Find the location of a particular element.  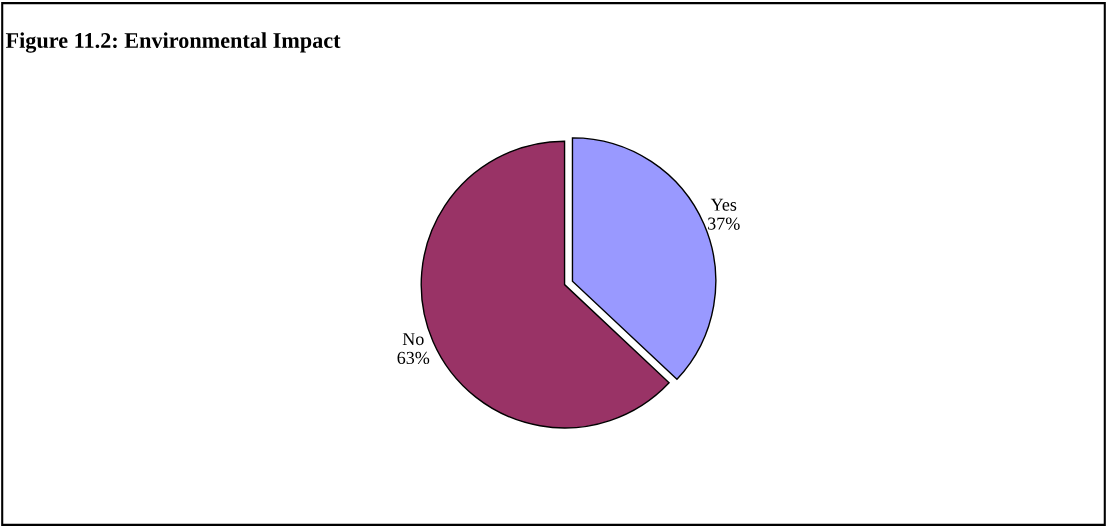

data-label: 37% is located at coordinates (724, 223).